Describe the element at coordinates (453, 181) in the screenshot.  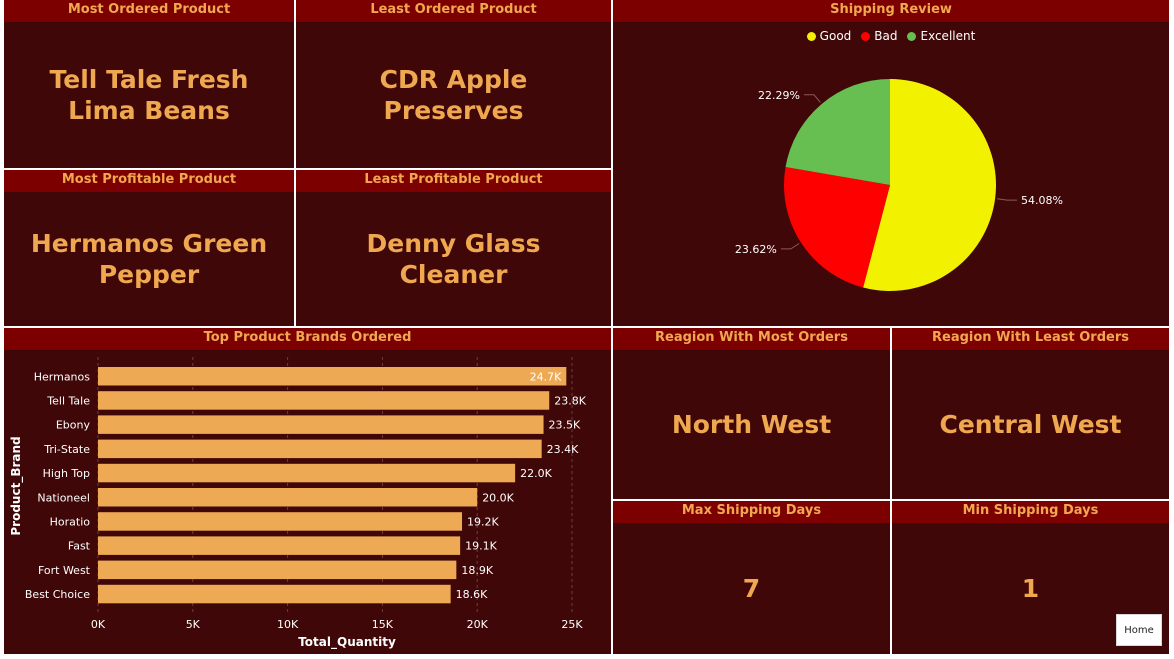
I see `least-profitable-title: Least Profitable Product` at that location.